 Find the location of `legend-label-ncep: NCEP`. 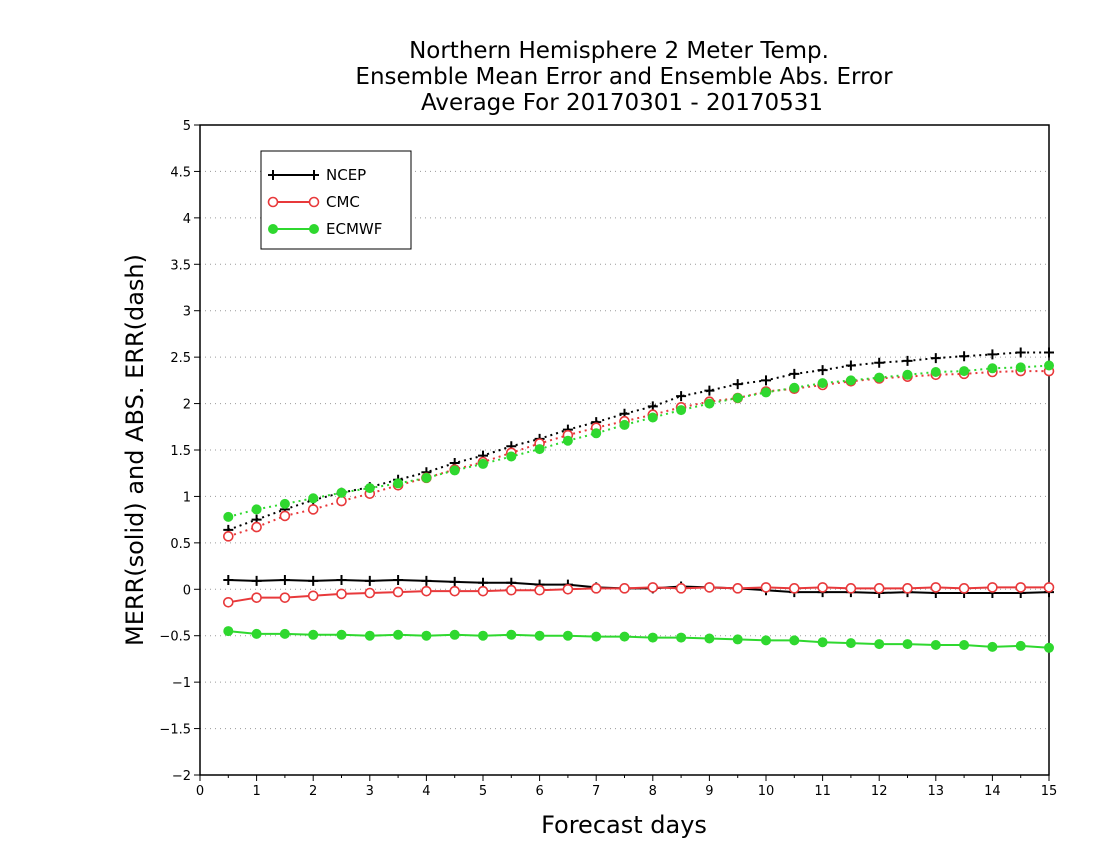

legend-label-ncep: NCEP is located at coordinates (346, 175).